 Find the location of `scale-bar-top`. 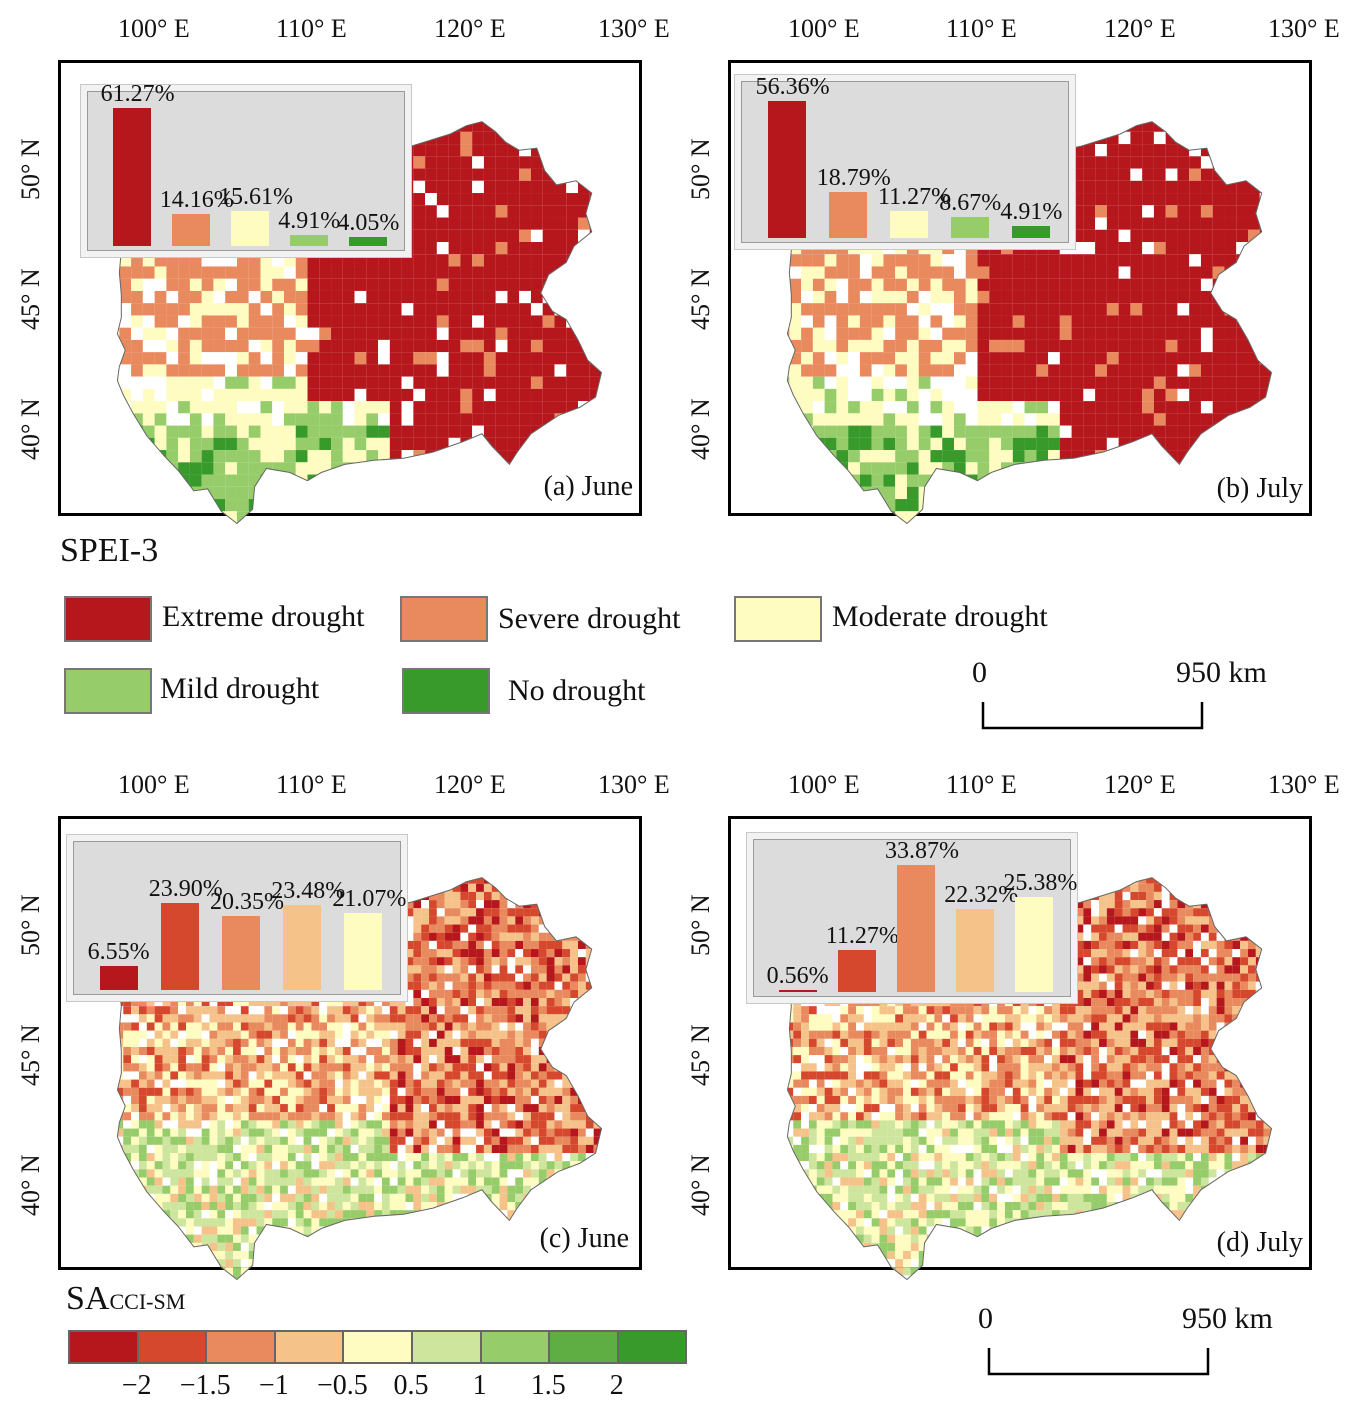

scale-bar-top is located at coordinates (1092, 716).